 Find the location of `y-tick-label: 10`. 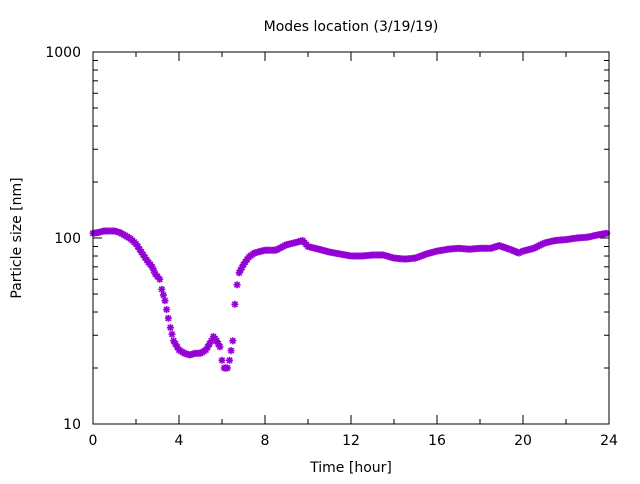

y-tick-label: 10 is located at coordinates (72, 425).